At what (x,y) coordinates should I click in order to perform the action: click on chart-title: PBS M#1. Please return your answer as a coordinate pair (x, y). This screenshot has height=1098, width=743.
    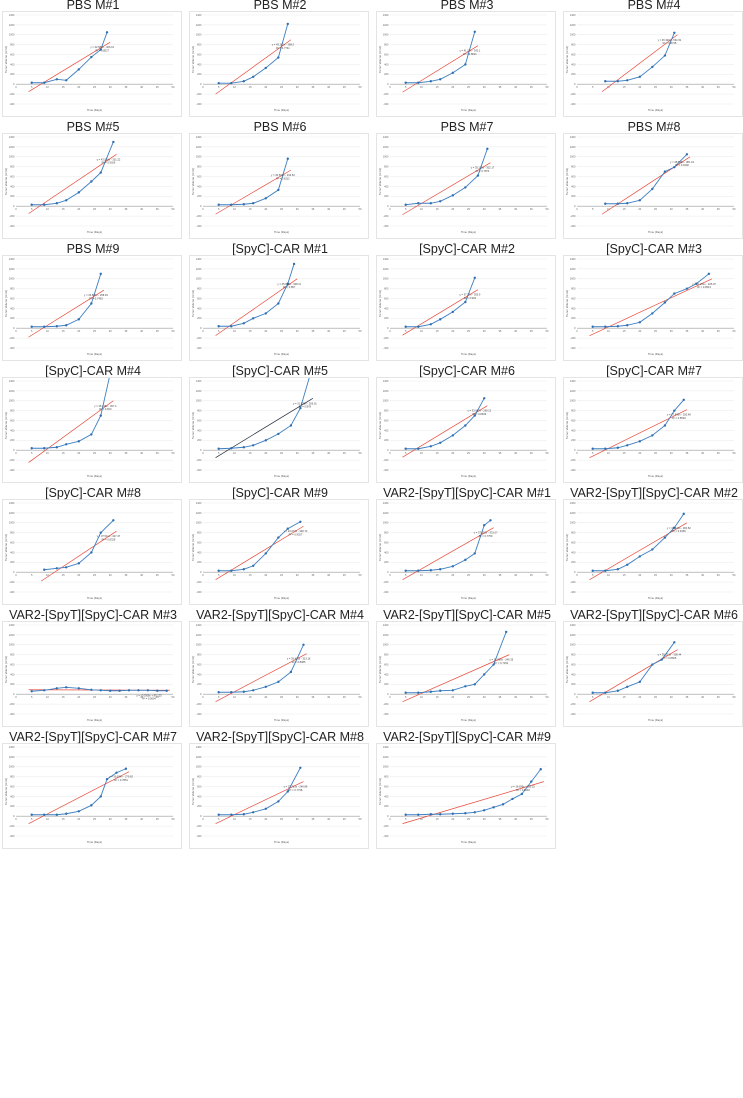
    Looking at the image, I should click on (93, 6).